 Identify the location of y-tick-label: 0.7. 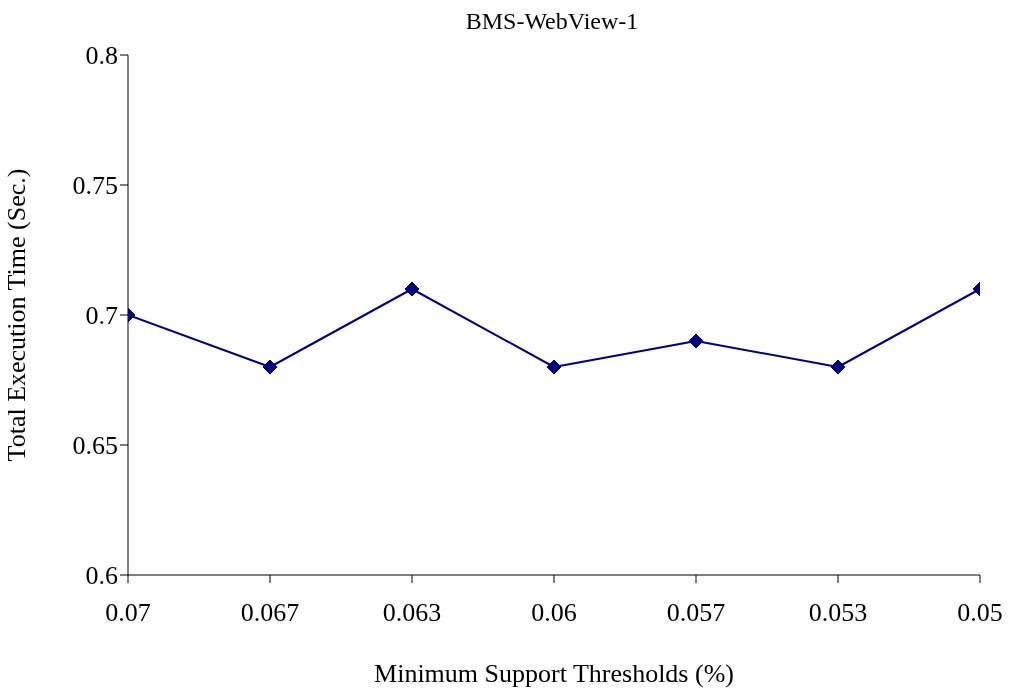
(101, 316).